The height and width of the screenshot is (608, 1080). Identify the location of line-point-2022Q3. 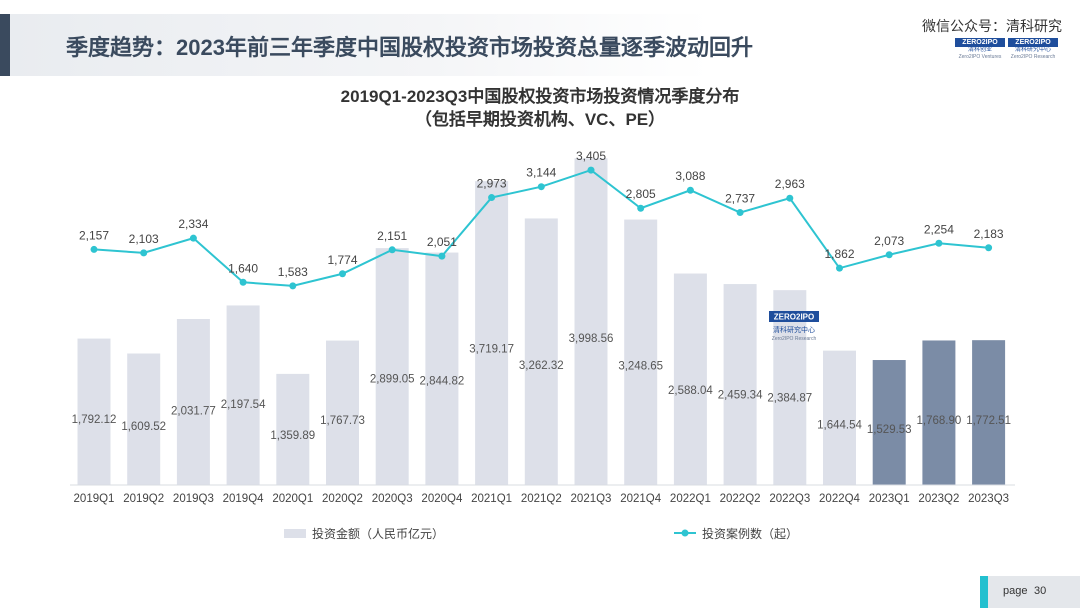
(790, 198).